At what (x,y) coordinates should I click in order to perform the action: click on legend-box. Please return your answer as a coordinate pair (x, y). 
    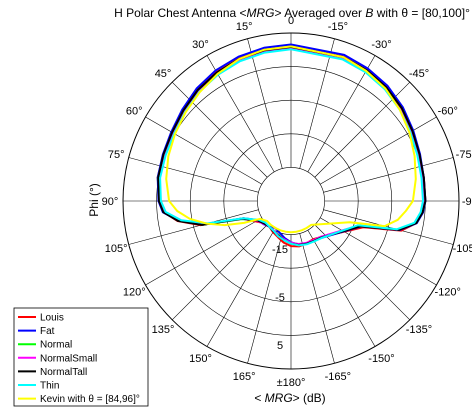
    Looking at the image, I should click on (81, 357).